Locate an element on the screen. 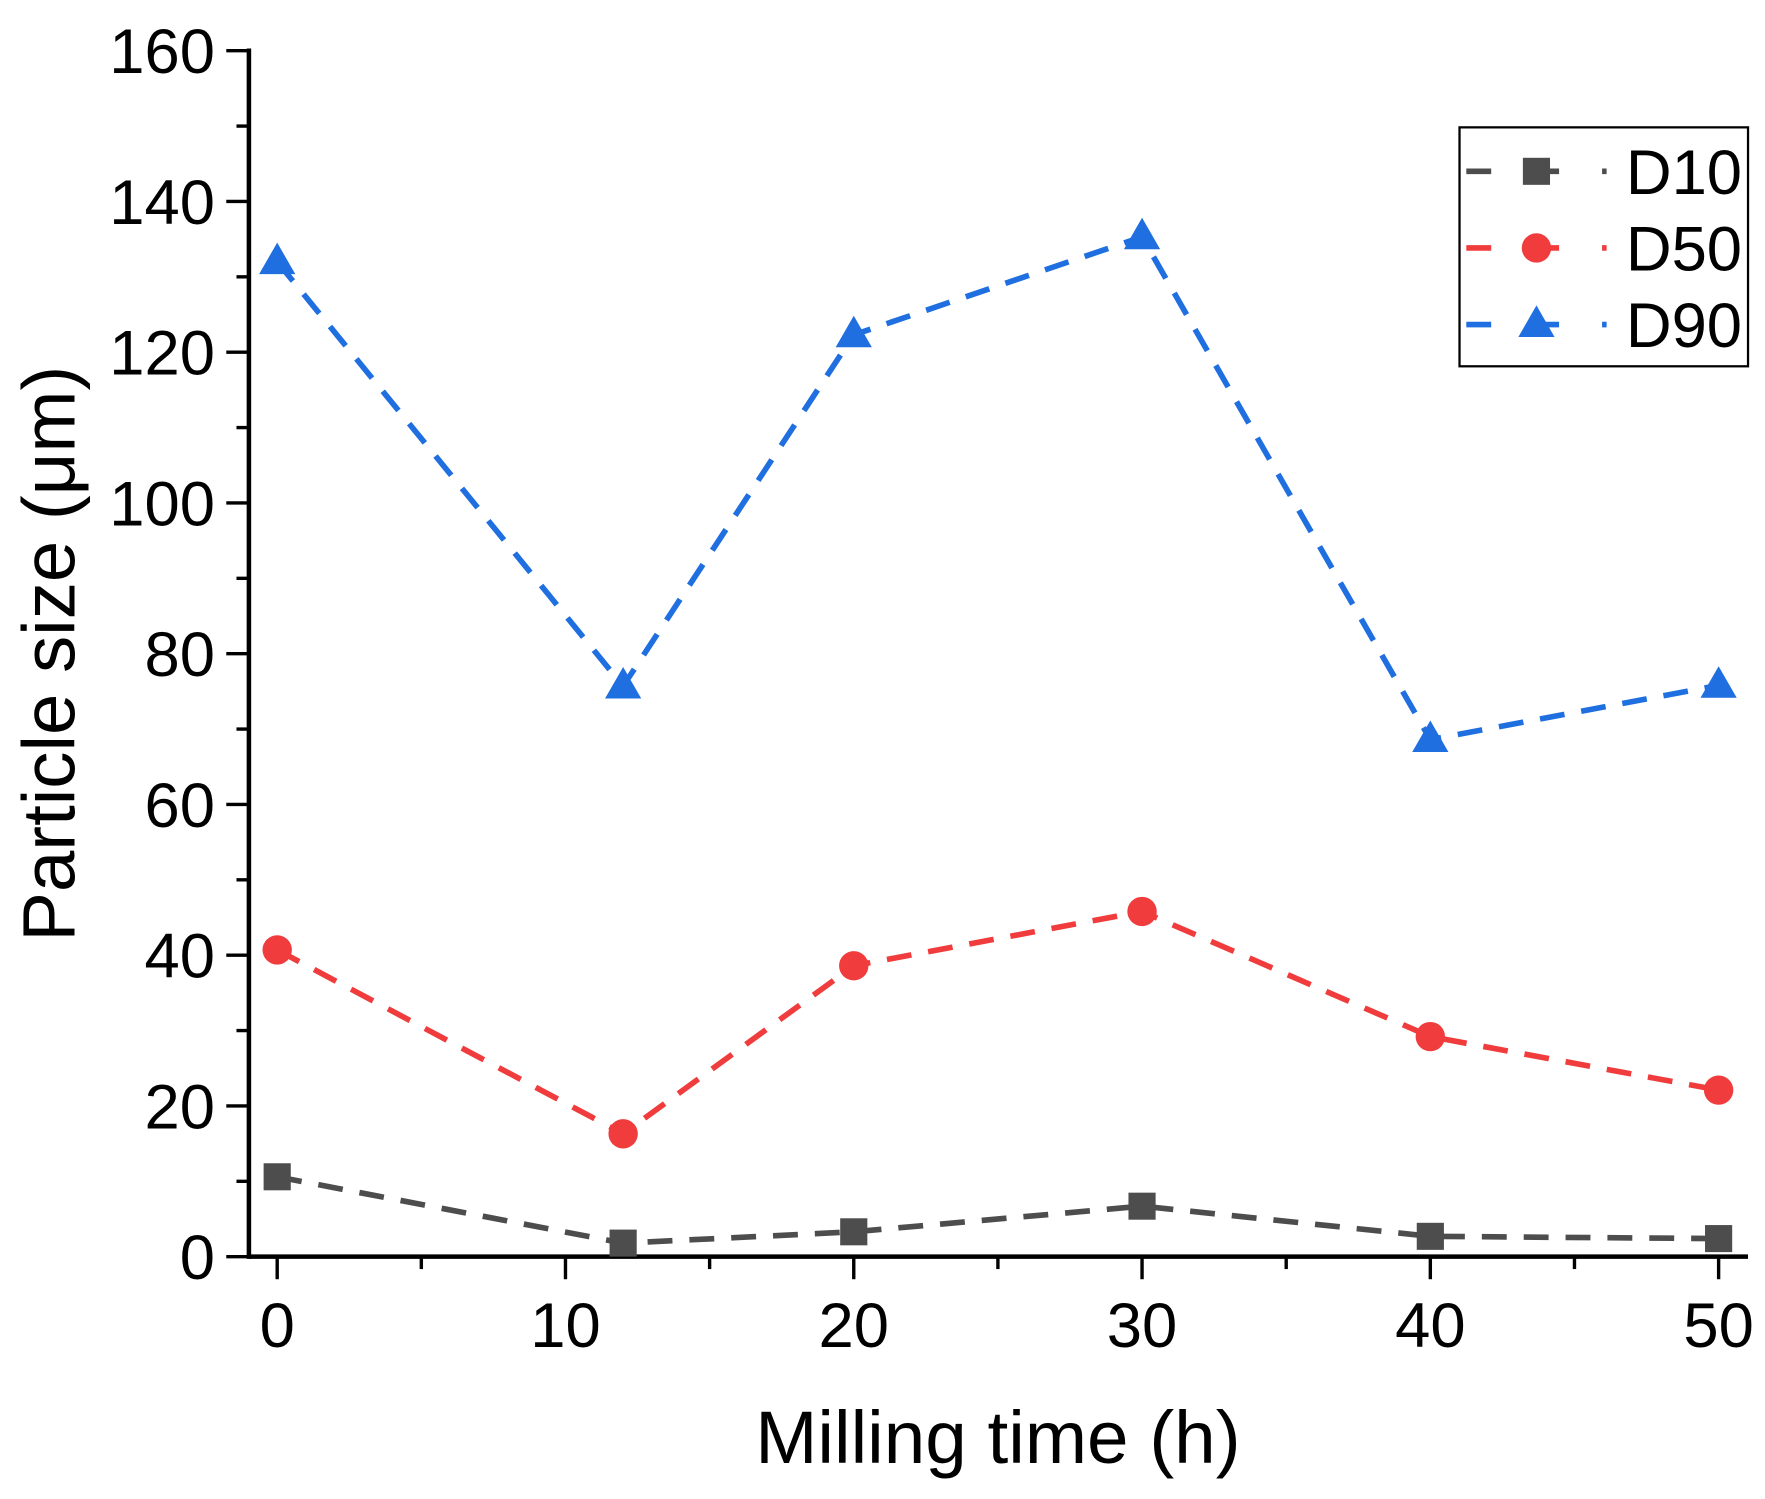 This screenshot has width=1765, height=1499. legend-label: D50 is located at coordinates (1684, 250).